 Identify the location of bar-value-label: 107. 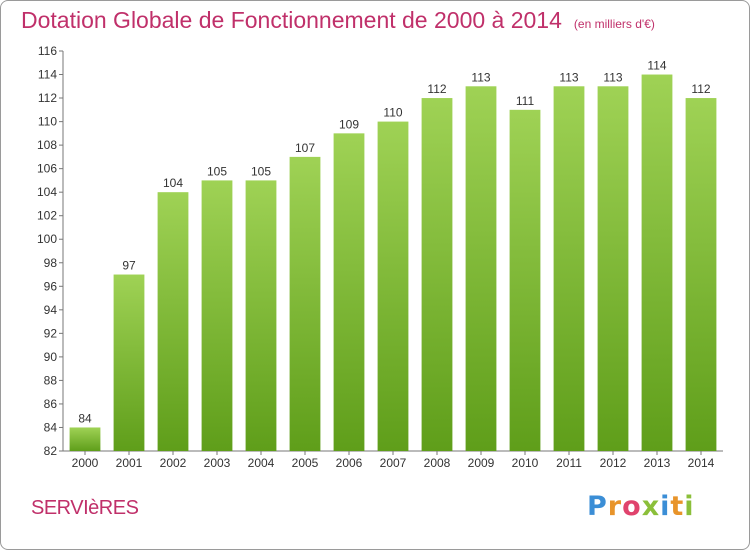
(305, 148).